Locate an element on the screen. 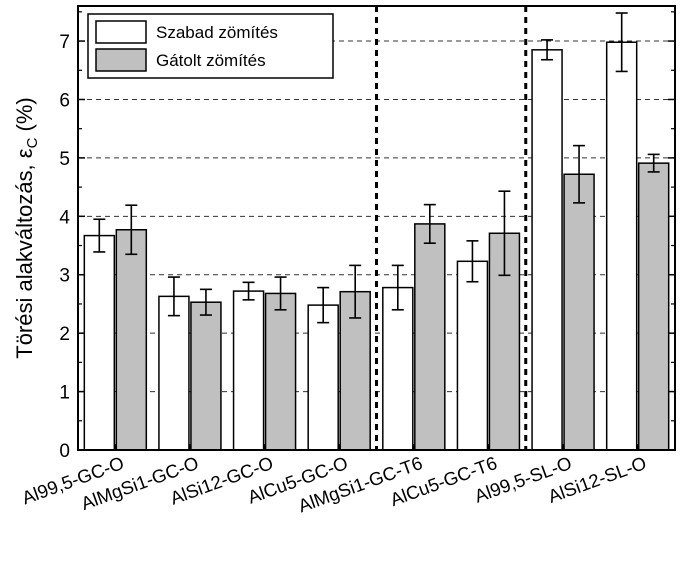 Image resolution: width=684 pixels, height=563 pixels. y-tick-label-3: 3 is located at coordinates (64, 276).